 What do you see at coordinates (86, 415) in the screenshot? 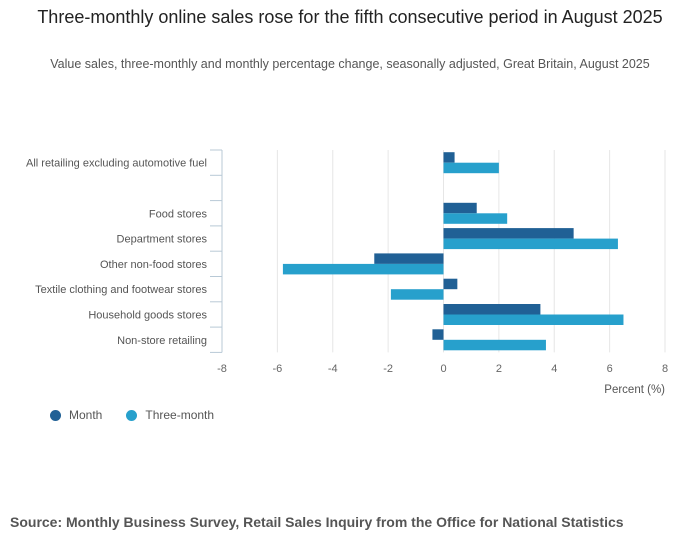
I see `legend-label-month: Month` at bounding box center [86, 415].